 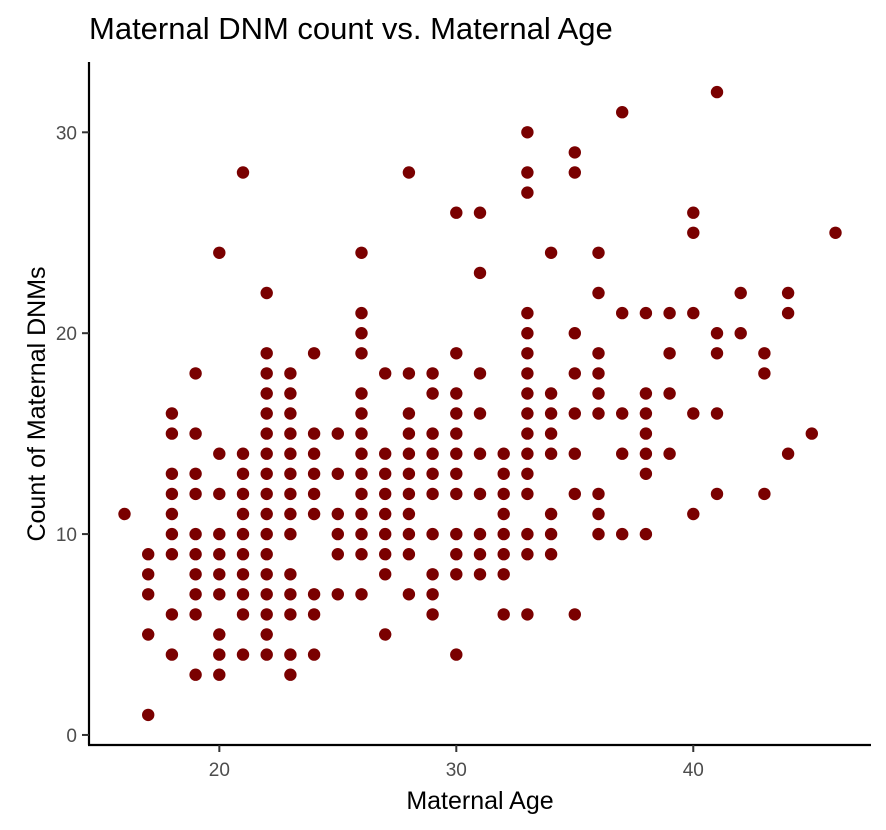 What do you see at coordinates (456, 763) in the screenshot?
I see `x-ticks: 20 30 40` at bounding box center [456, 763].